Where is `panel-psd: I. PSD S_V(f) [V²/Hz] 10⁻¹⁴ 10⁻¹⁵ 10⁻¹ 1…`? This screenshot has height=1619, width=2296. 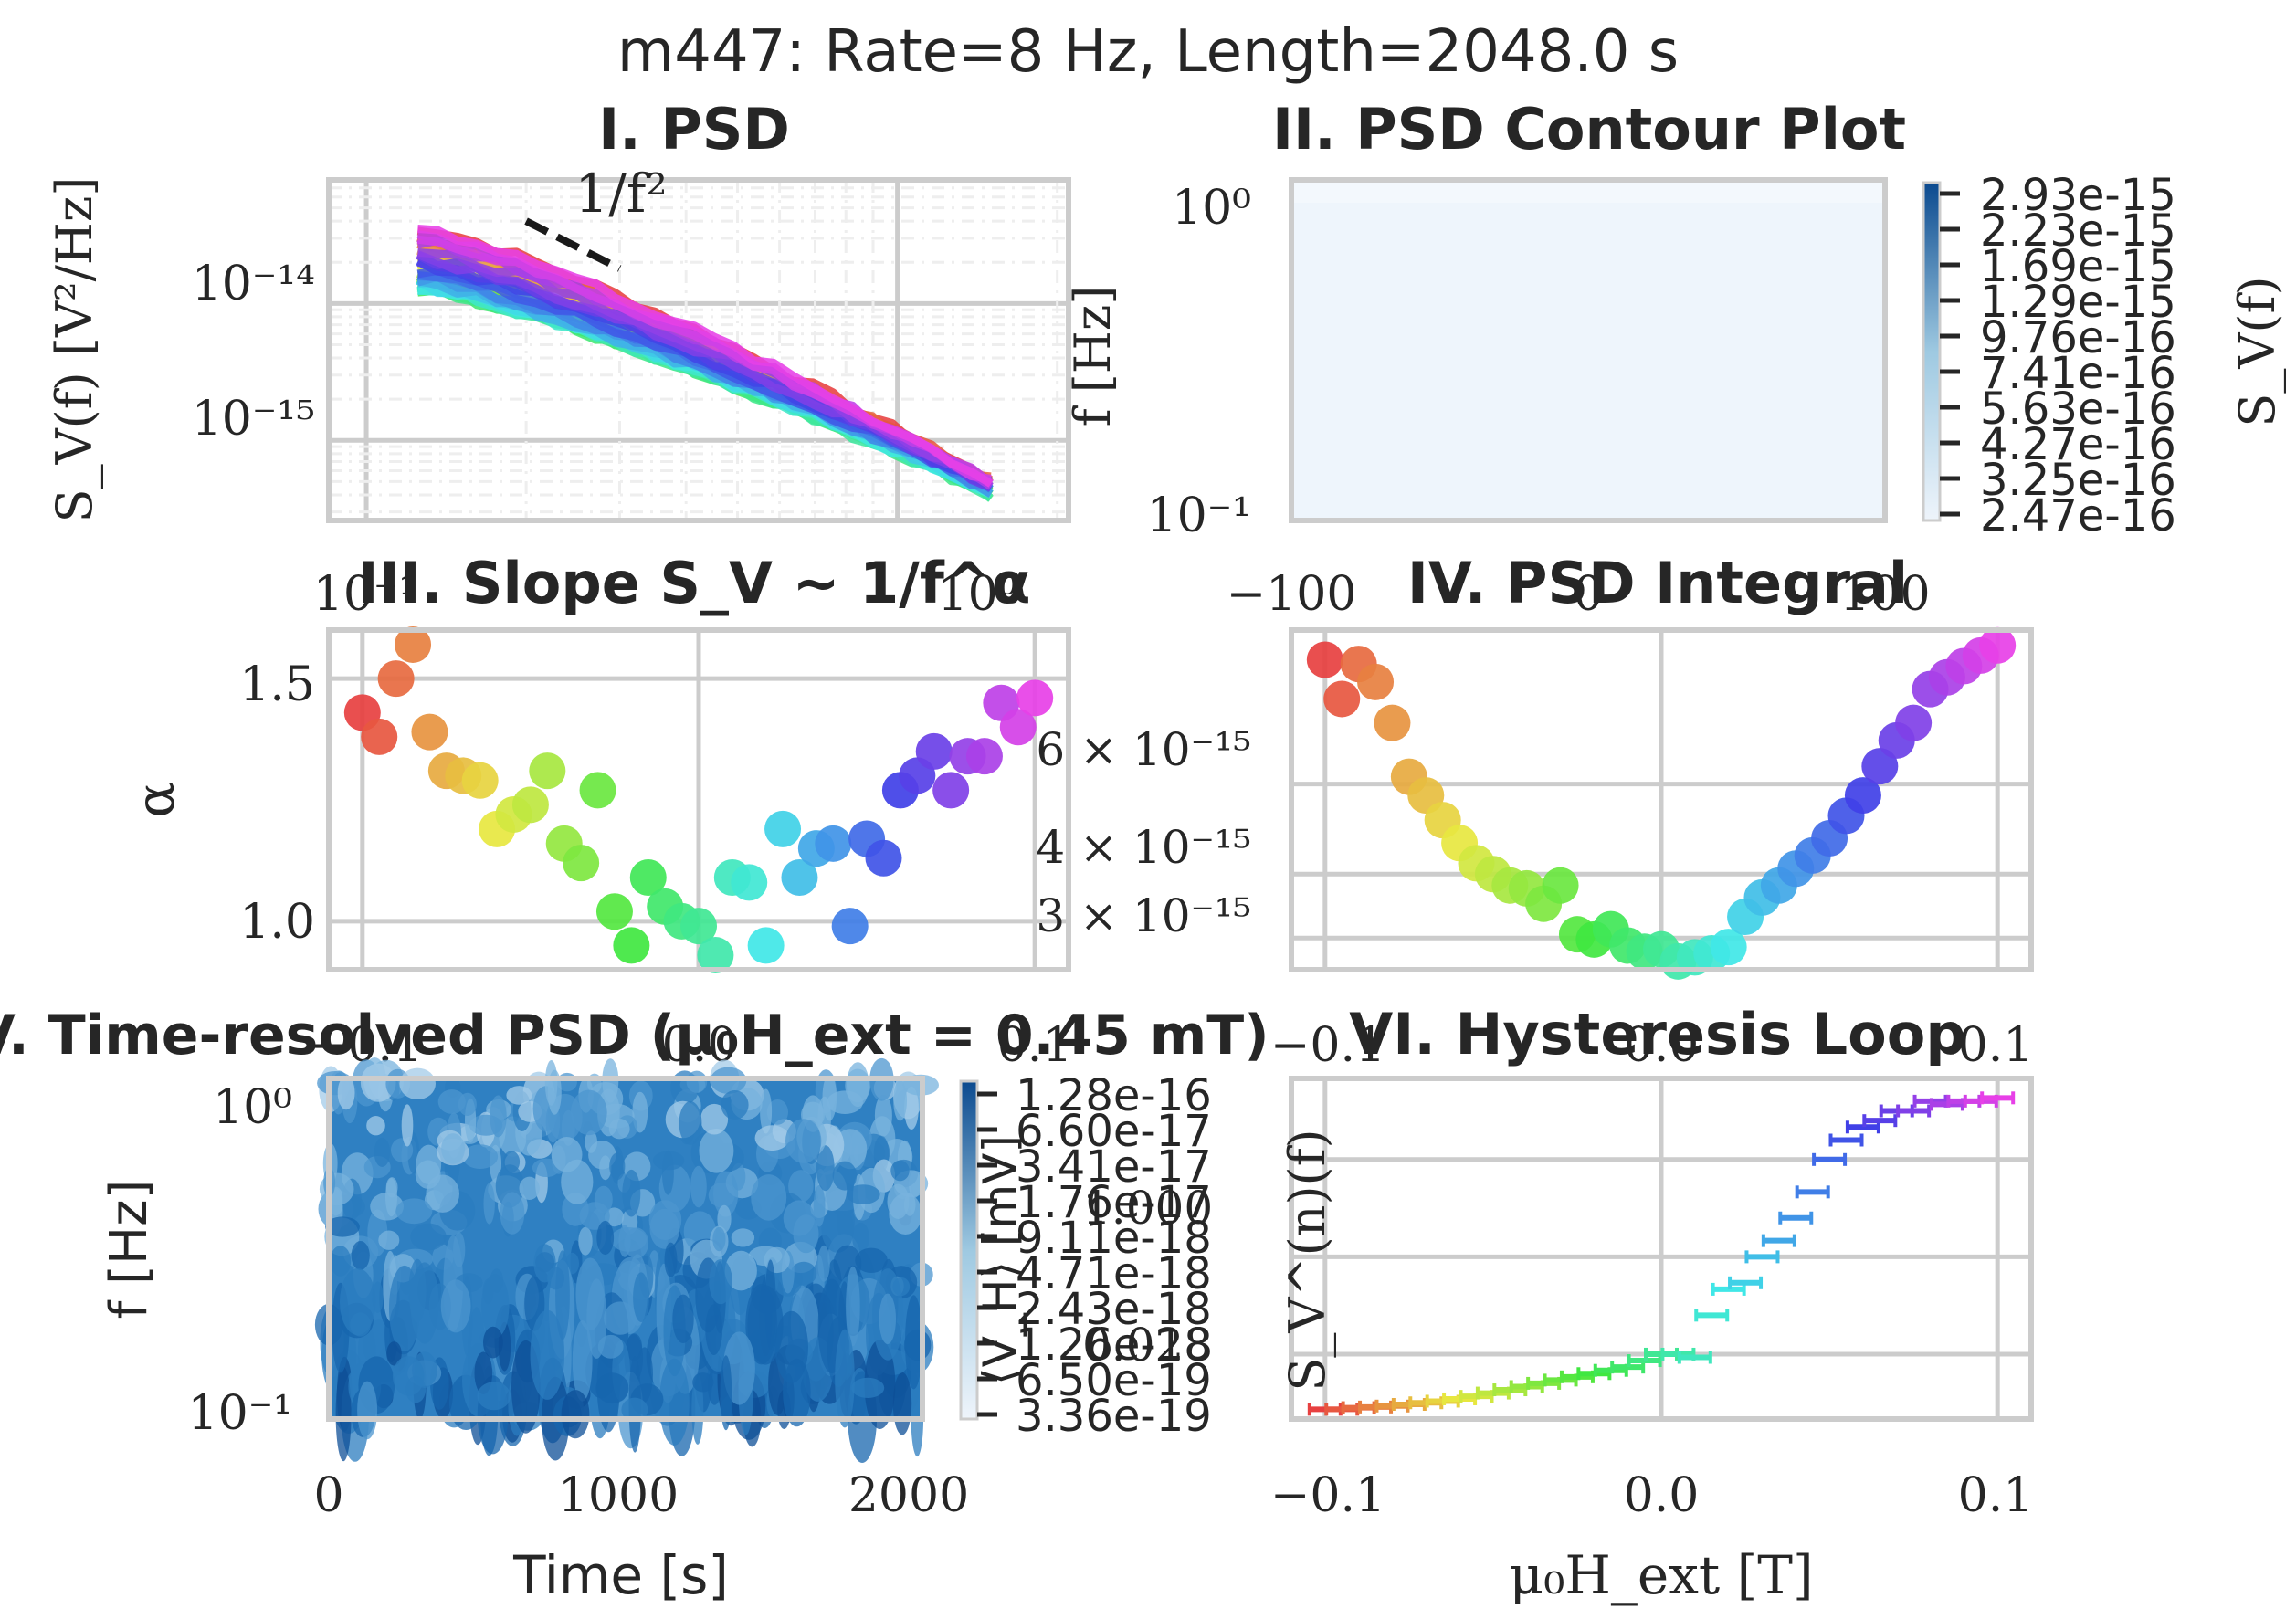
panel-psd: I. PSD S_V(f) [V²/Hz] 10⁻¹⁴ 10⁻¹⁵ 10⁻¹ 1… is located at coordinates (558, 359).